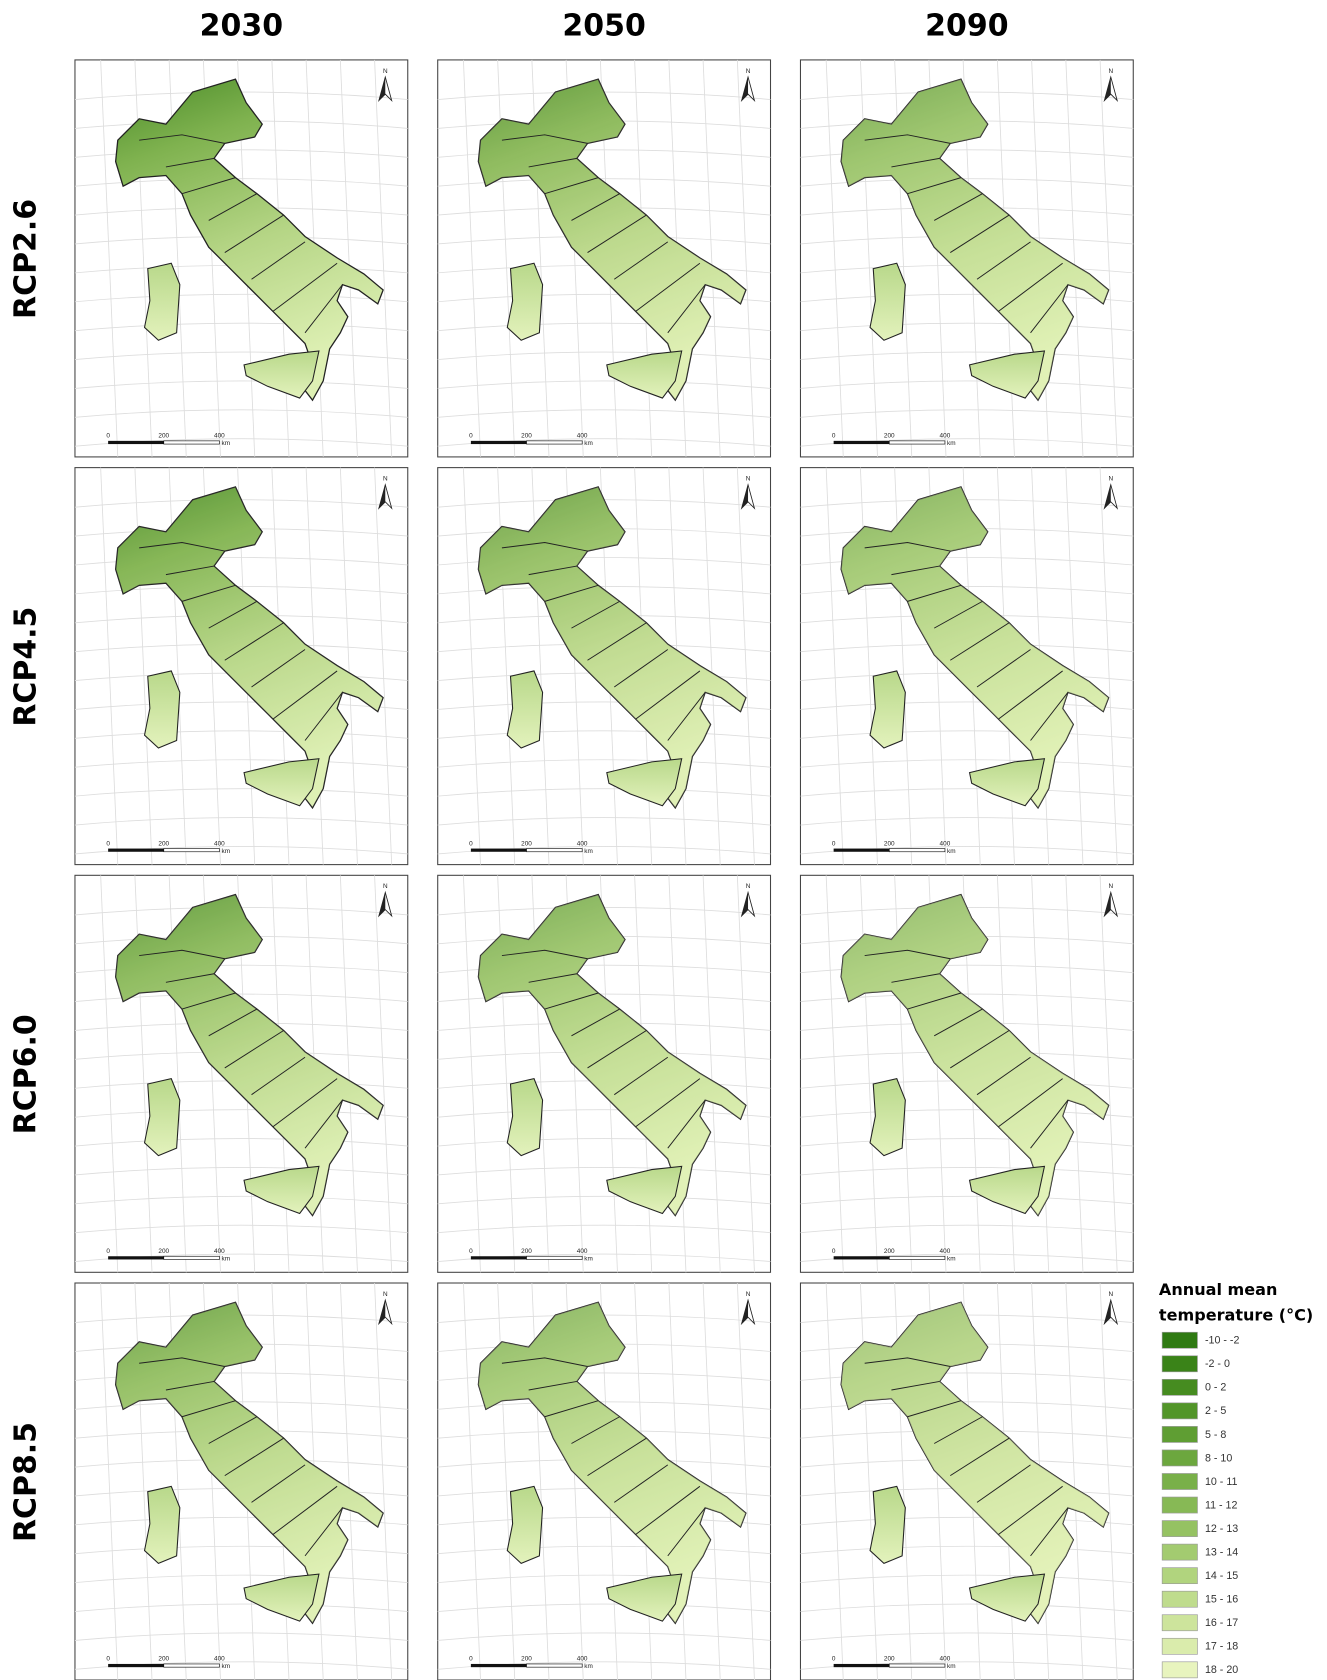 This screenshot has height=1680, width=1327. I want to click on legend-label: 13 - 14, so click(1221, 1552).